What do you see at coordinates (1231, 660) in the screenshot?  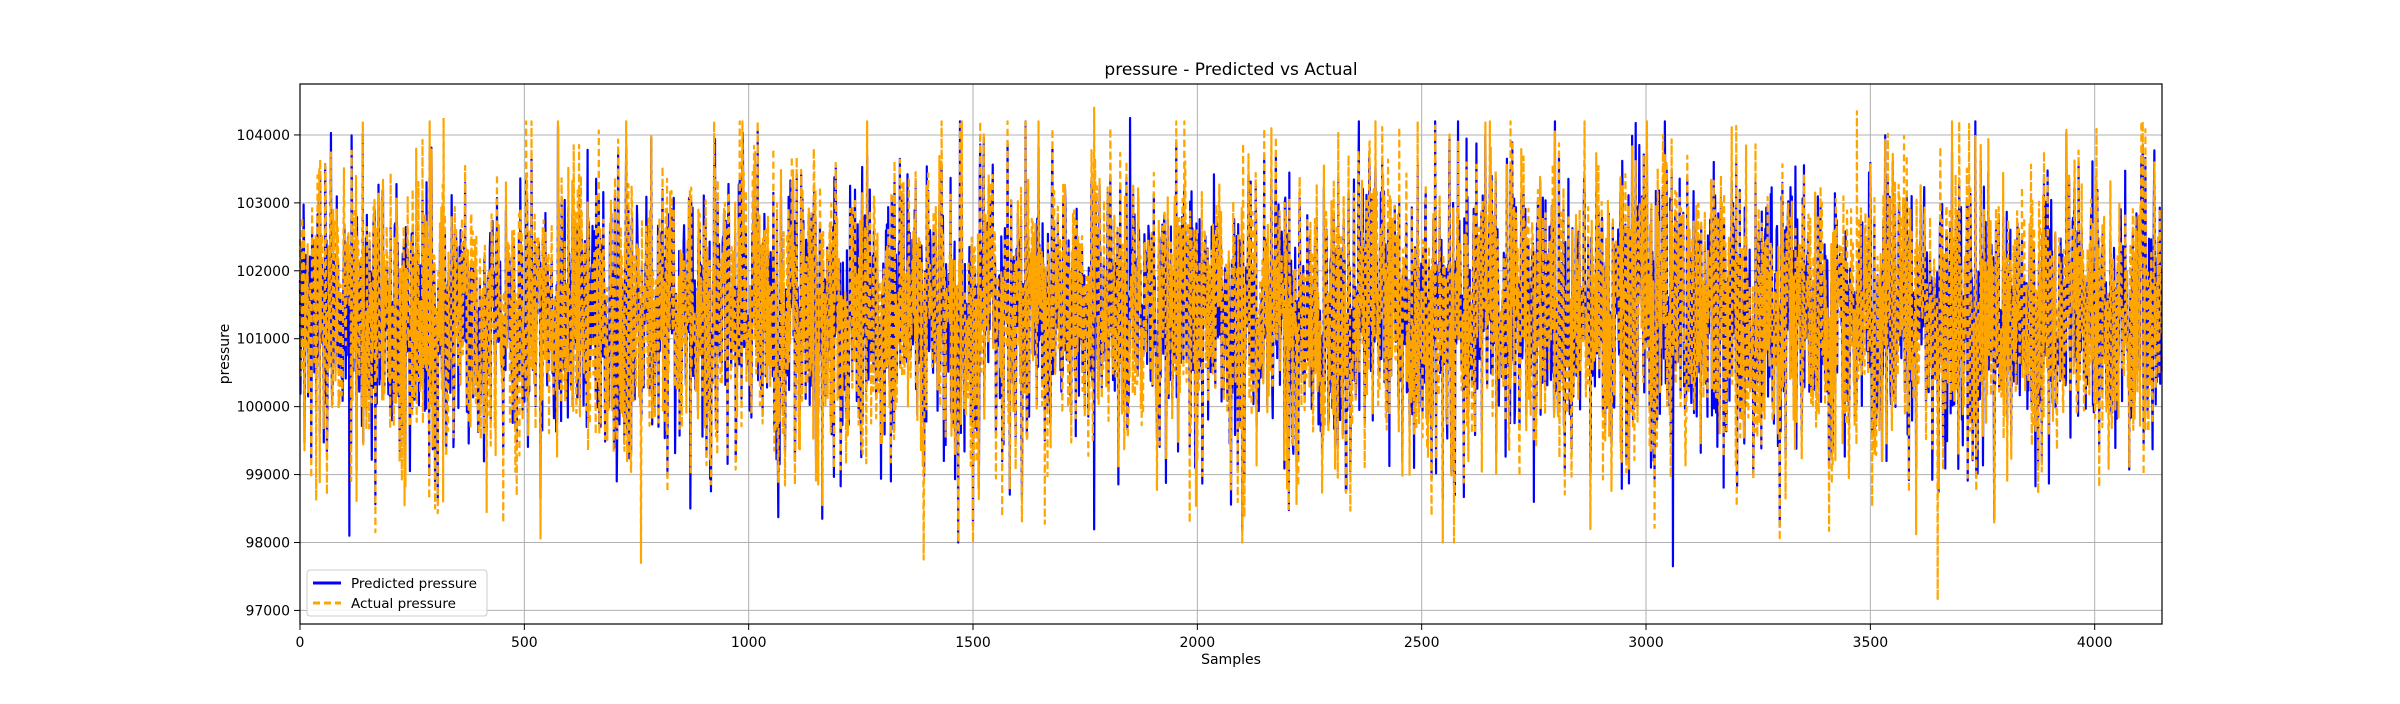 I see `x-axis-label: Samples` at bounding box center [1231, 660].